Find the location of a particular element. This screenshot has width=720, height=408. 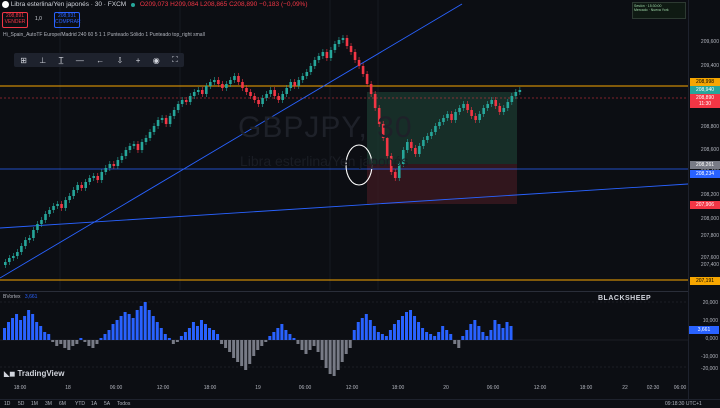

buy-button: 208,931 COMPRAR is located at coordinates (67, 20).